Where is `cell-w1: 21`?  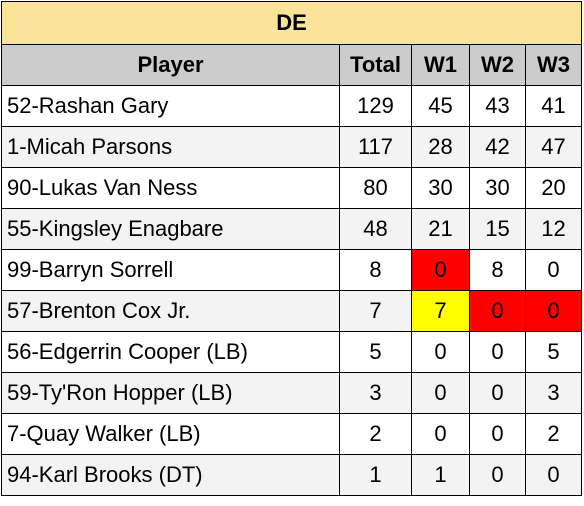 cell-w1: 21 is located at coordinates (440, 229).